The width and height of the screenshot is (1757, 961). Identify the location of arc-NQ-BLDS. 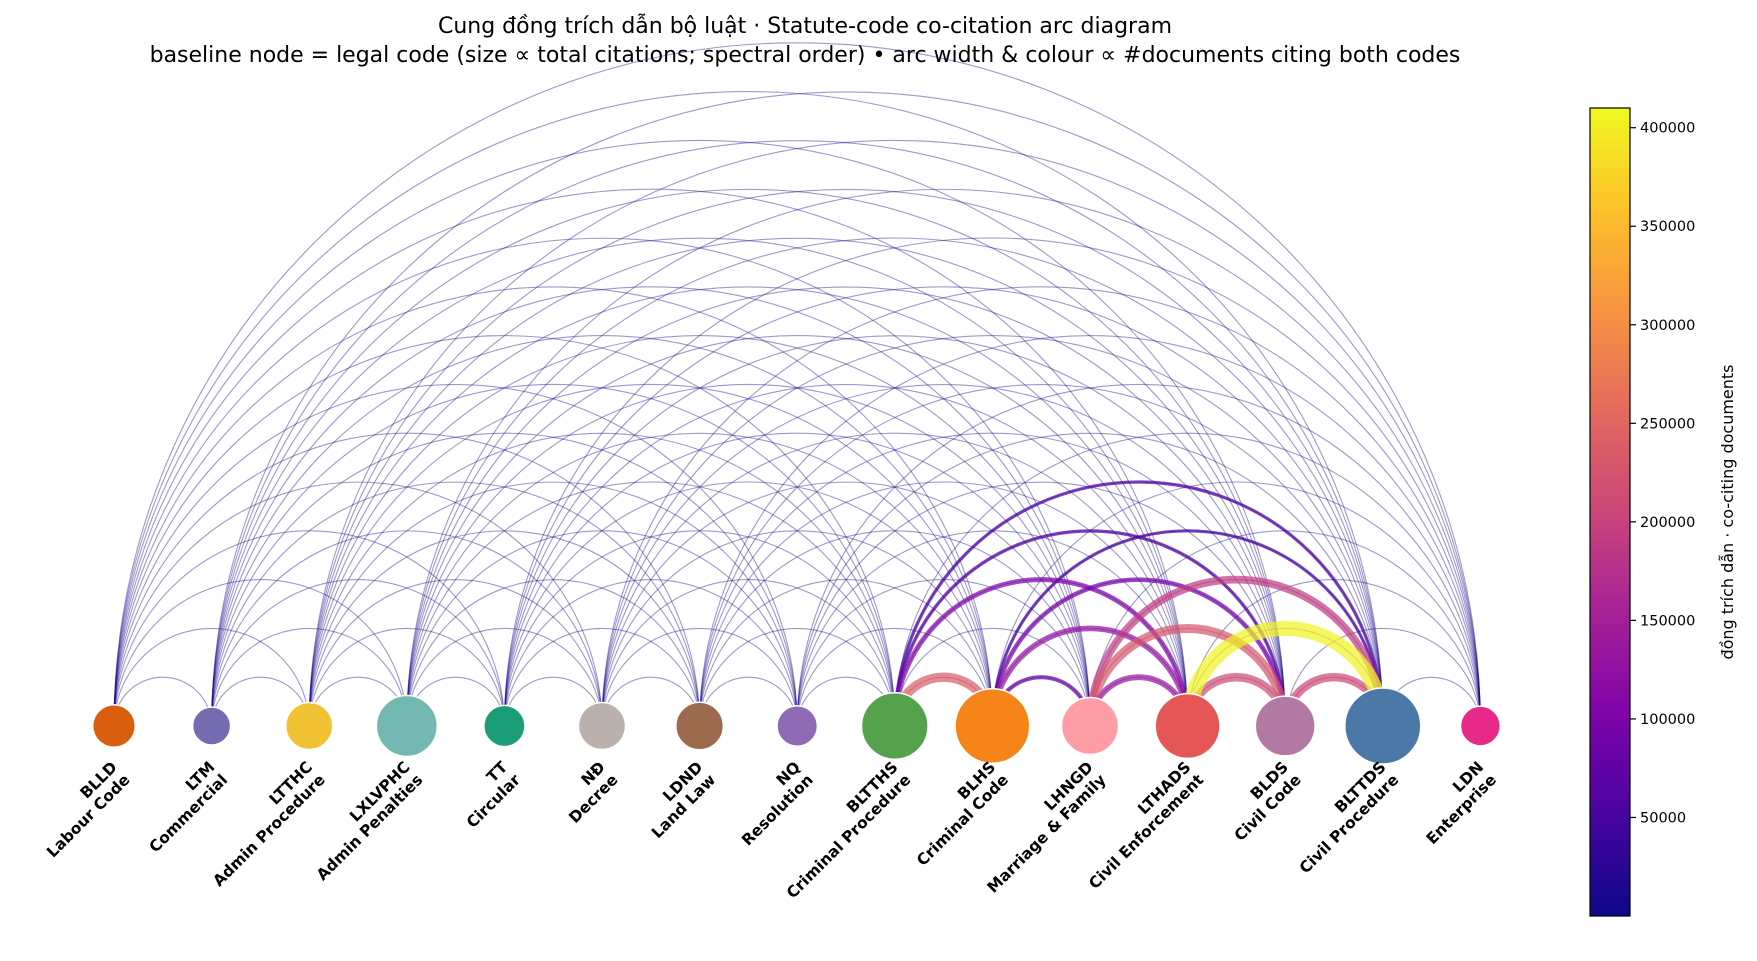
(1041, 604).